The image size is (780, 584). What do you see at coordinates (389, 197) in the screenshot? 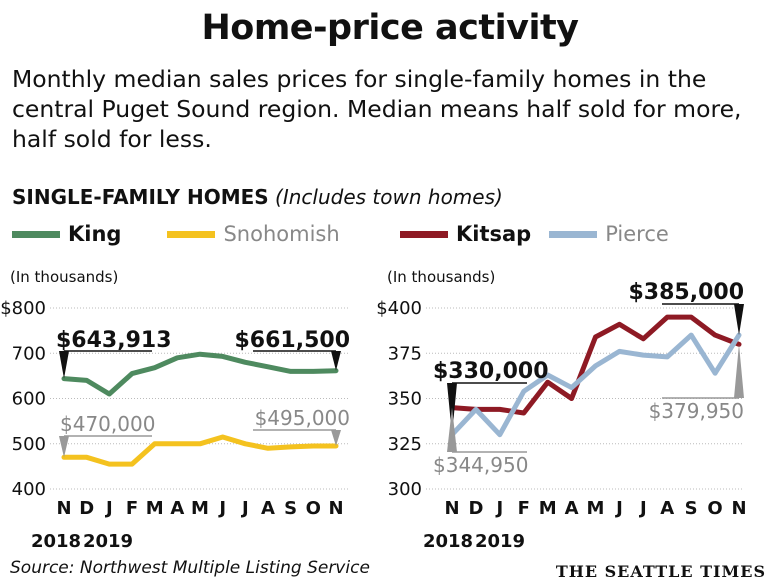
I see `section-heading-italic: (Includes town homes)` at bounding box center [389, 197].